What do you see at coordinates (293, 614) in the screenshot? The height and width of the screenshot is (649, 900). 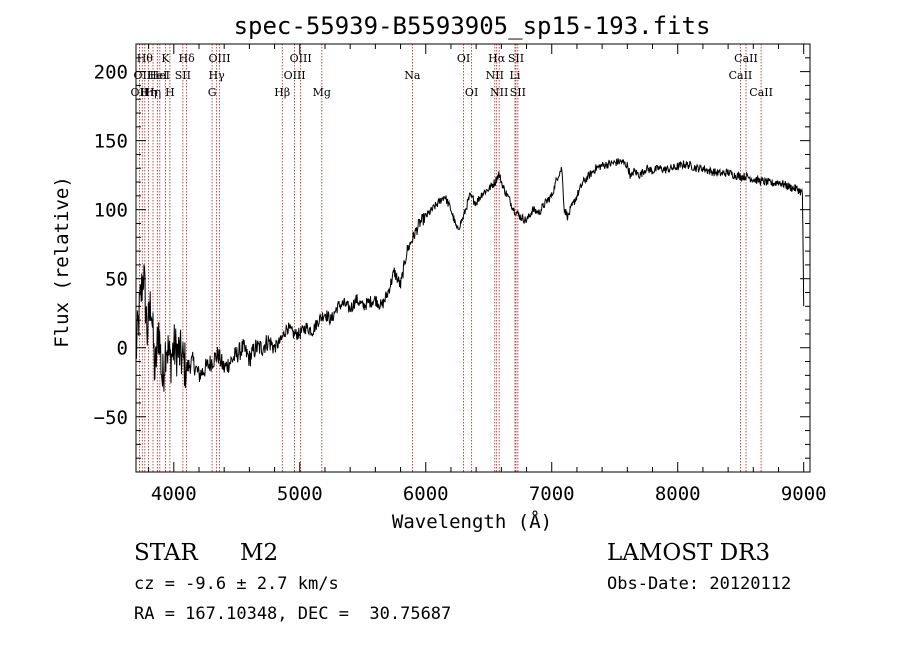 I see `coordinates: RA = 167.10348, DEC = 30.75687` at bounding box center [293, 614].